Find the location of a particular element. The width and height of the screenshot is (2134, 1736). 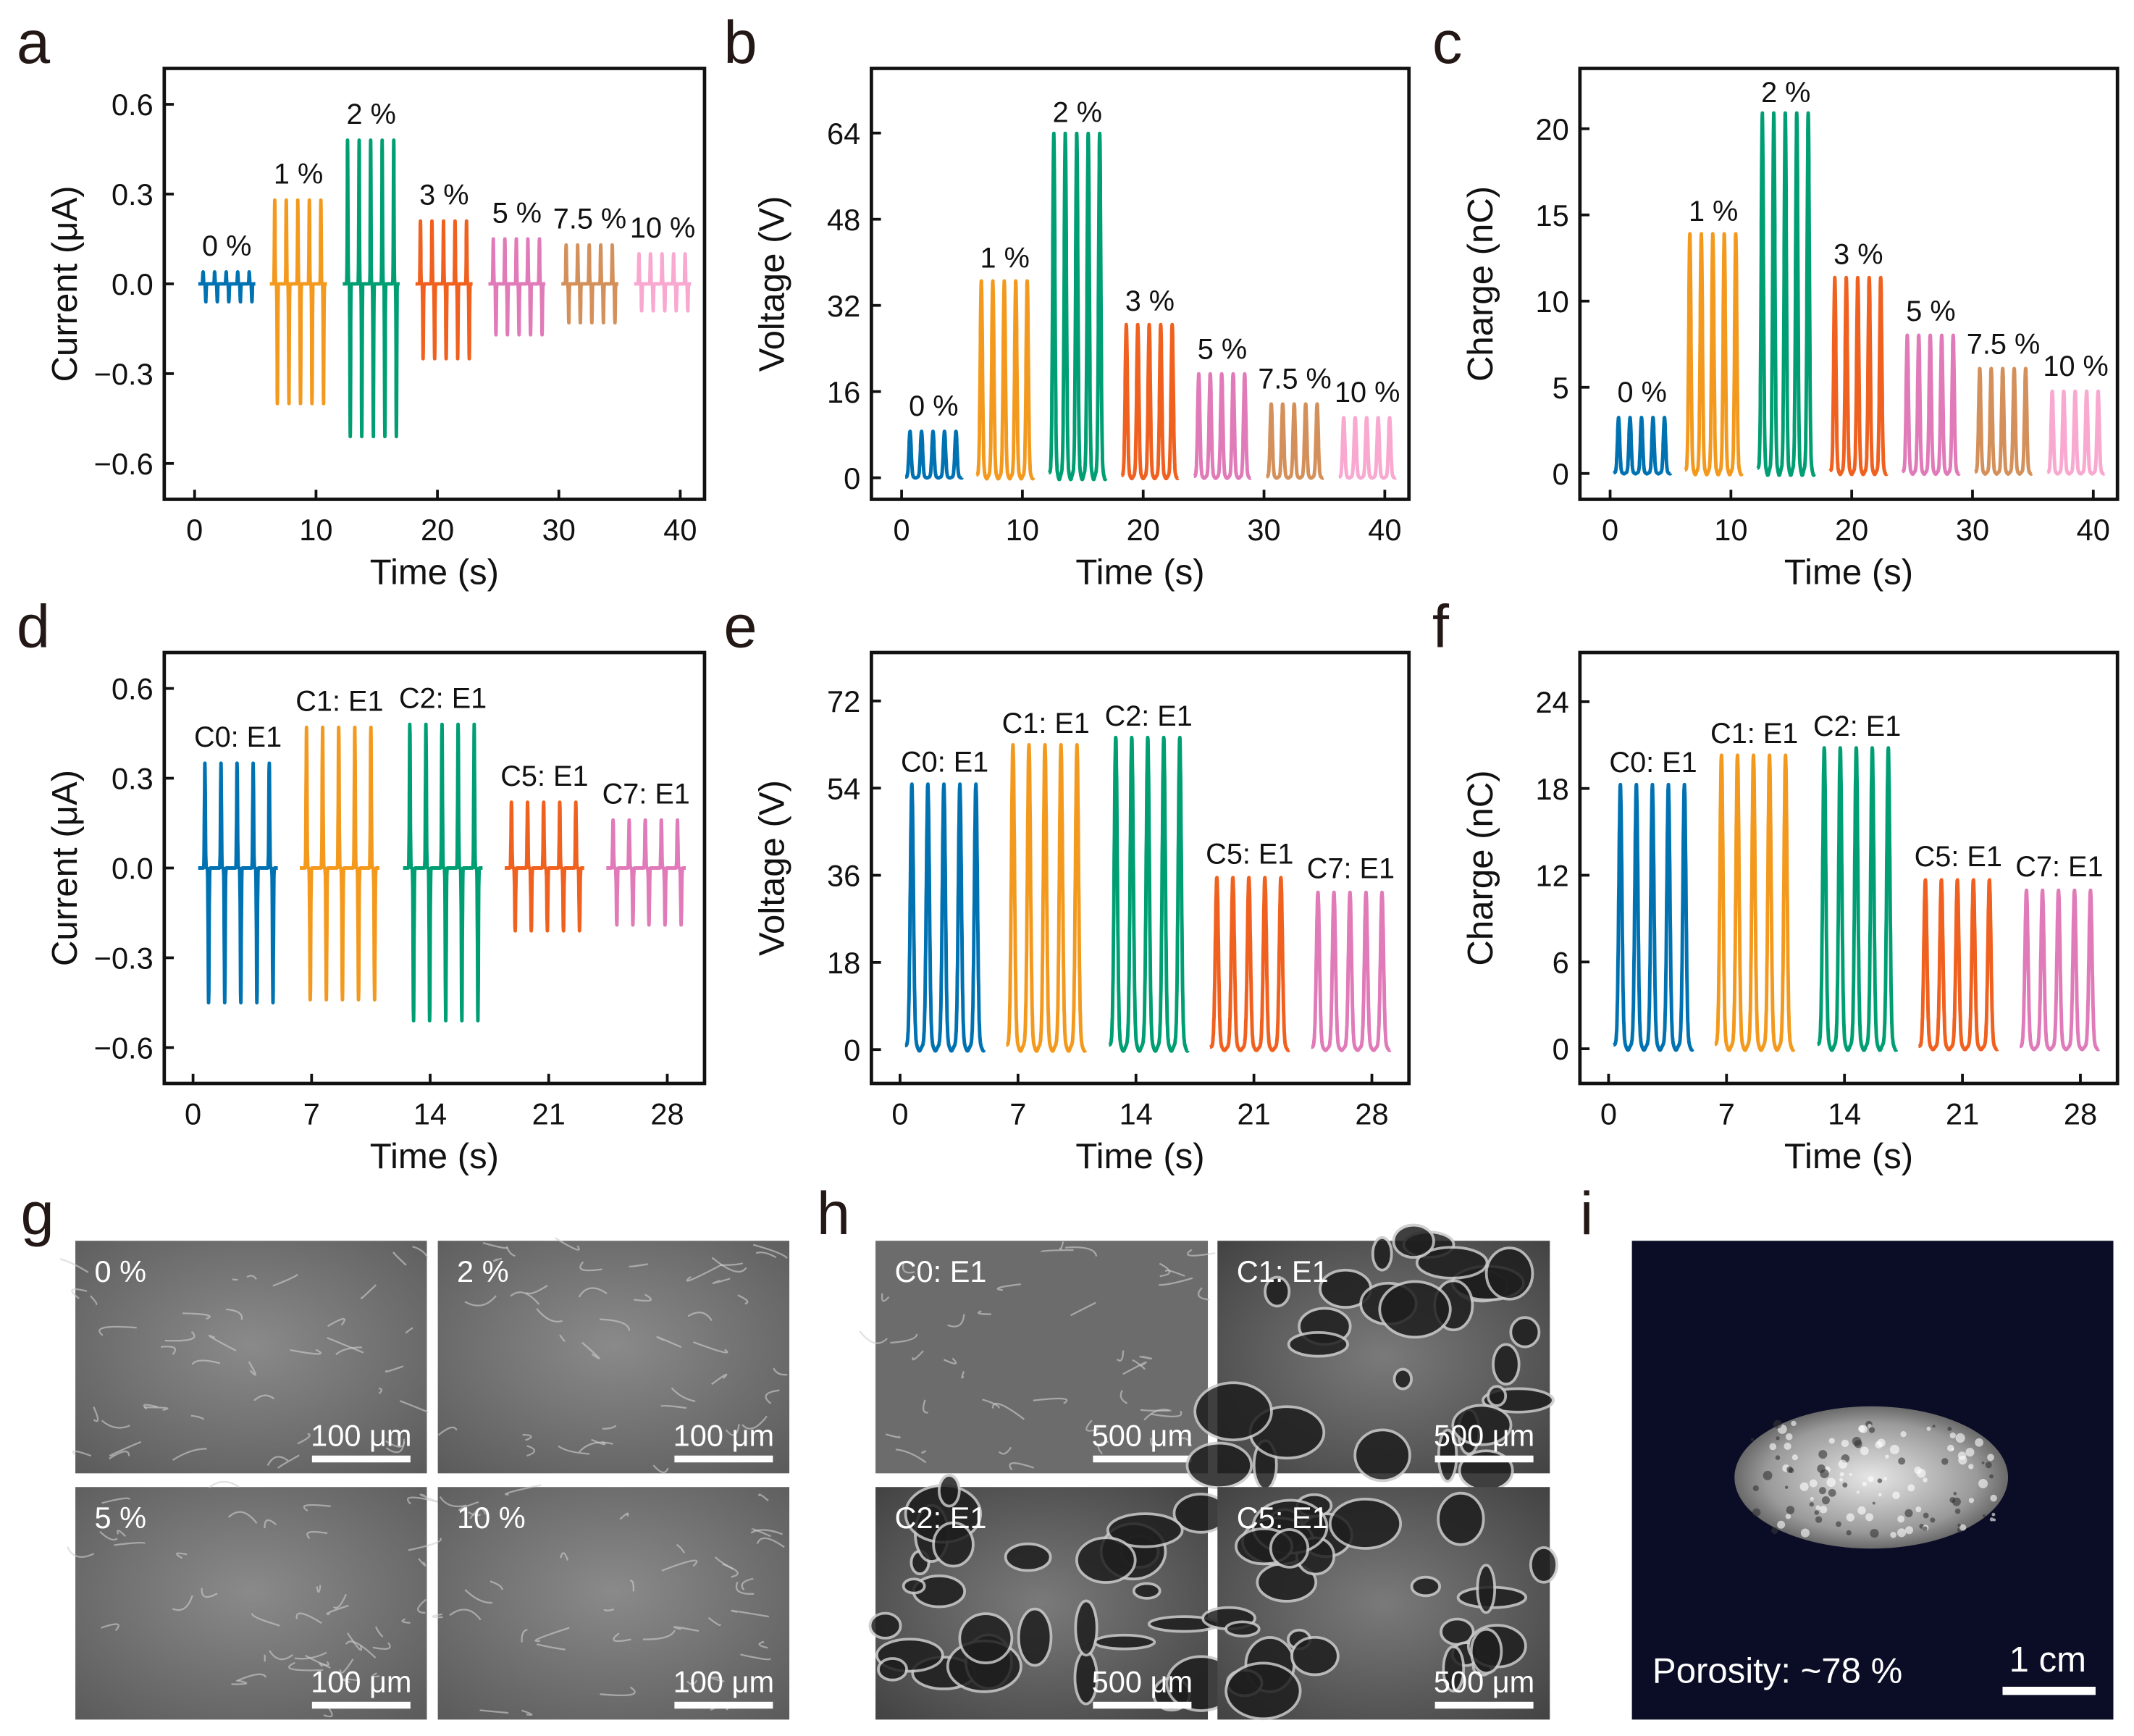

x-tick-label: 7 is located at coordinates (1017, 1114).